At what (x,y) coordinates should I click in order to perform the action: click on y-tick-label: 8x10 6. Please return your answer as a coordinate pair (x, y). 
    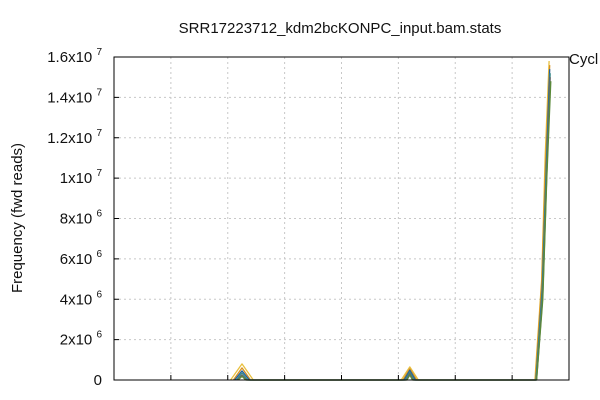
    Looking at the image, I should click on (81, 218).